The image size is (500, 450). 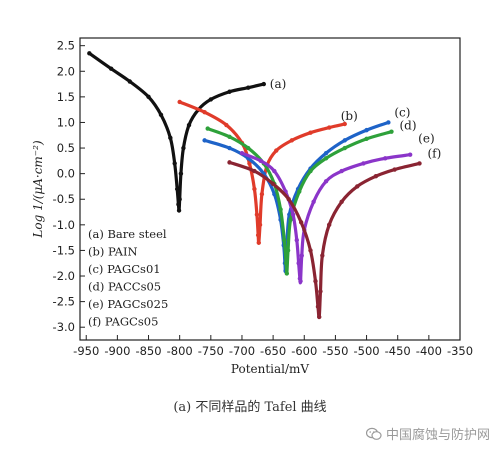 What do you see at coordinates (429, 351) in the screenshot?
I see `x-tick-label: -400` at bounding box center [429, 351].